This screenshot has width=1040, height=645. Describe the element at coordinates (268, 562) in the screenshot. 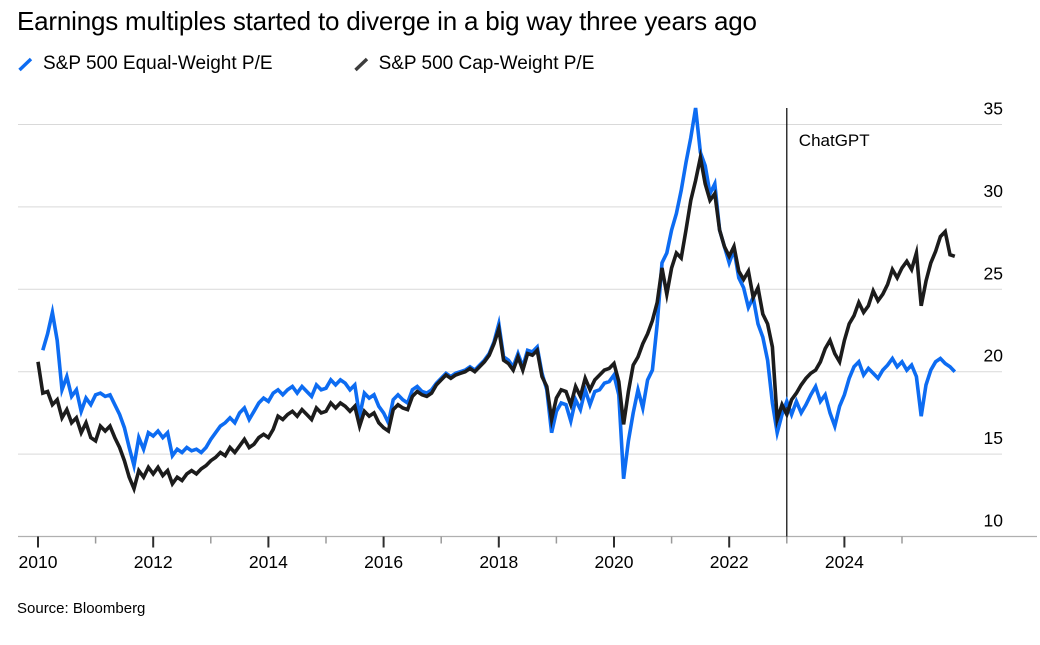

I see `x-tick-label: 2014` at that location.